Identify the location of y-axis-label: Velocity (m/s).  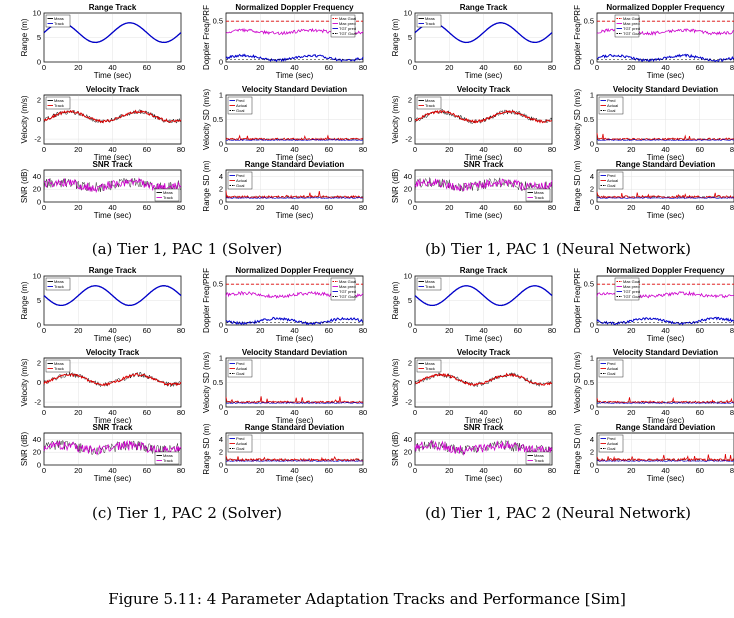
(24, 119).